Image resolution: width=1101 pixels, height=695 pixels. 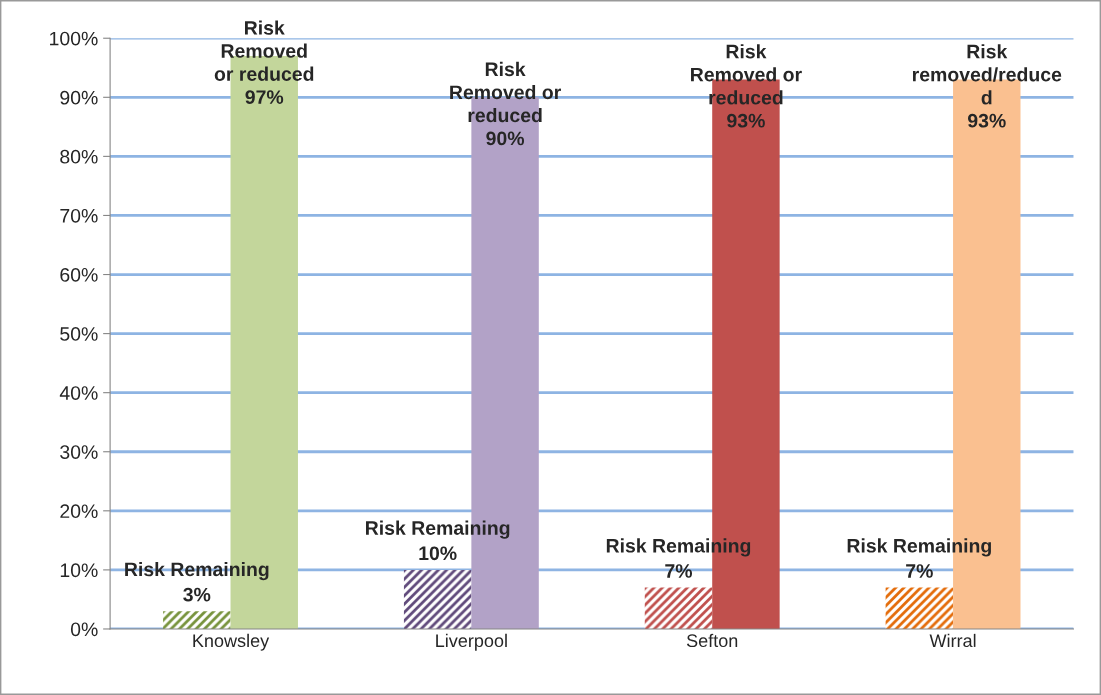 What do you see at coordinates (79, 156) in the screenshot?
I see `y-tick-label: 80%` at bounding box center [79, 156].